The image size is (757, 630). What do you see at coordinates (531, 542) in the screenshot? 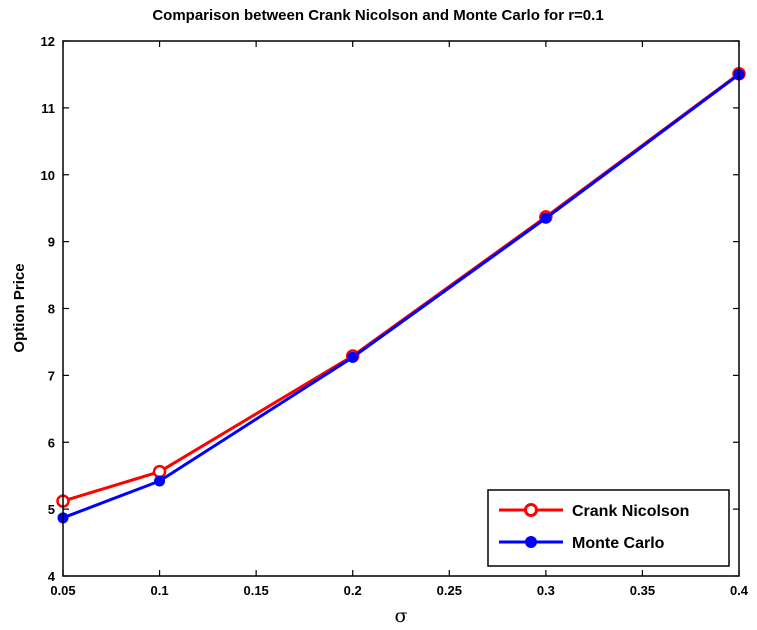
I see `legend-marker-monte-carlo` at bounding box center [531, 542].